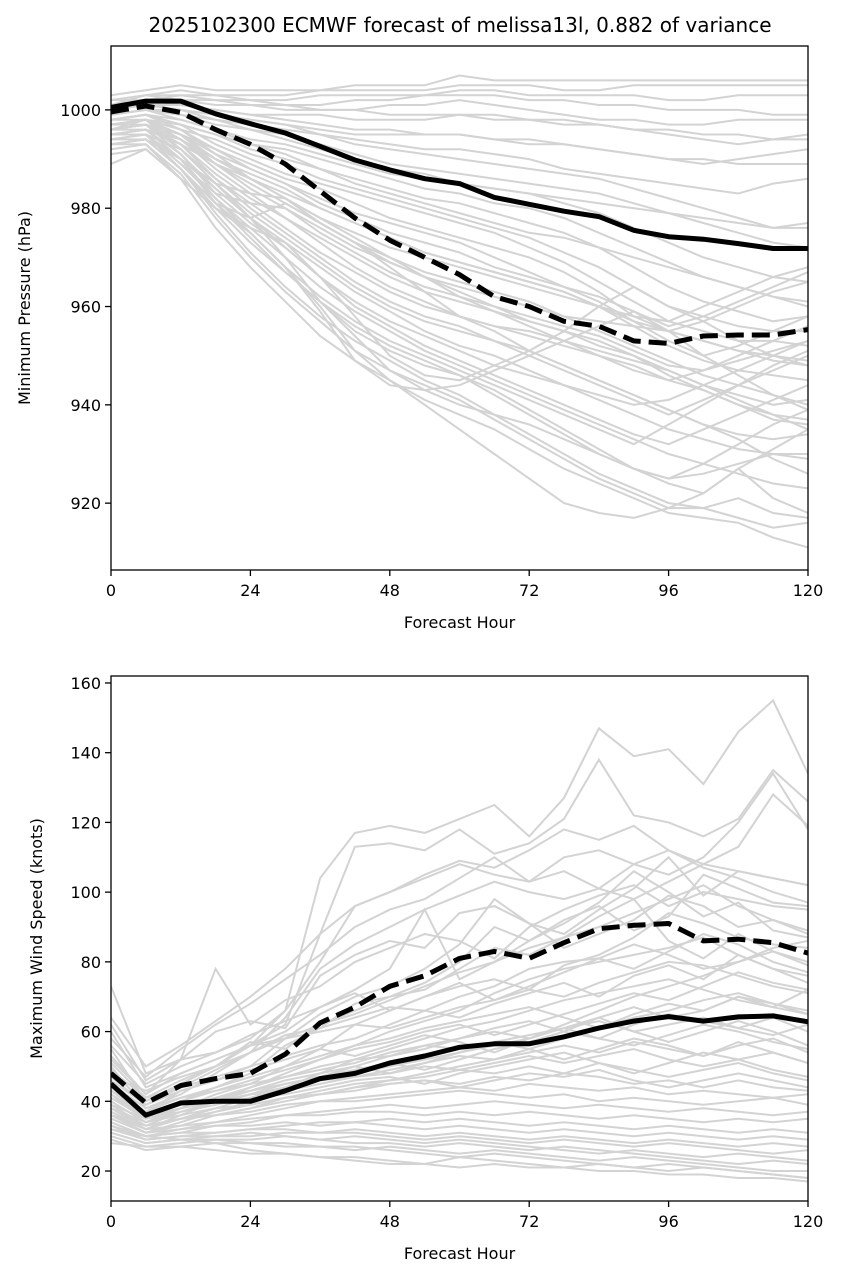 The height and width of the screenshot is (1279, 864). I want to click on wind-y-tick-label: 160, so click(85, 683).